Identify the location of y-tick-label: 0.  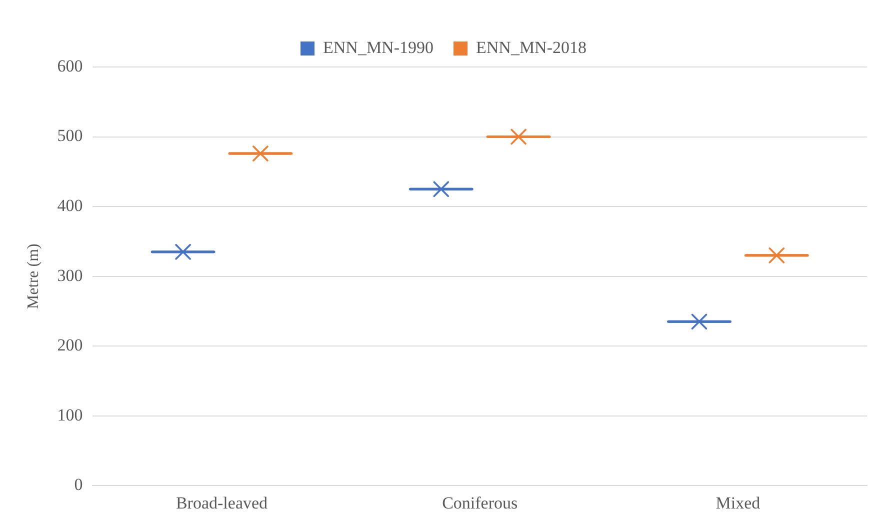
(78, 484).